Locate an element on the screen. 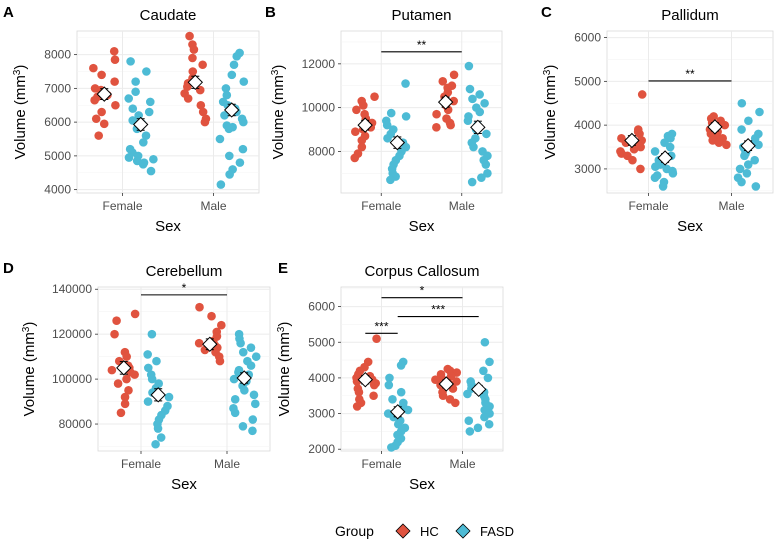  panel-title: Putamen is located at coordinates (421, 15).